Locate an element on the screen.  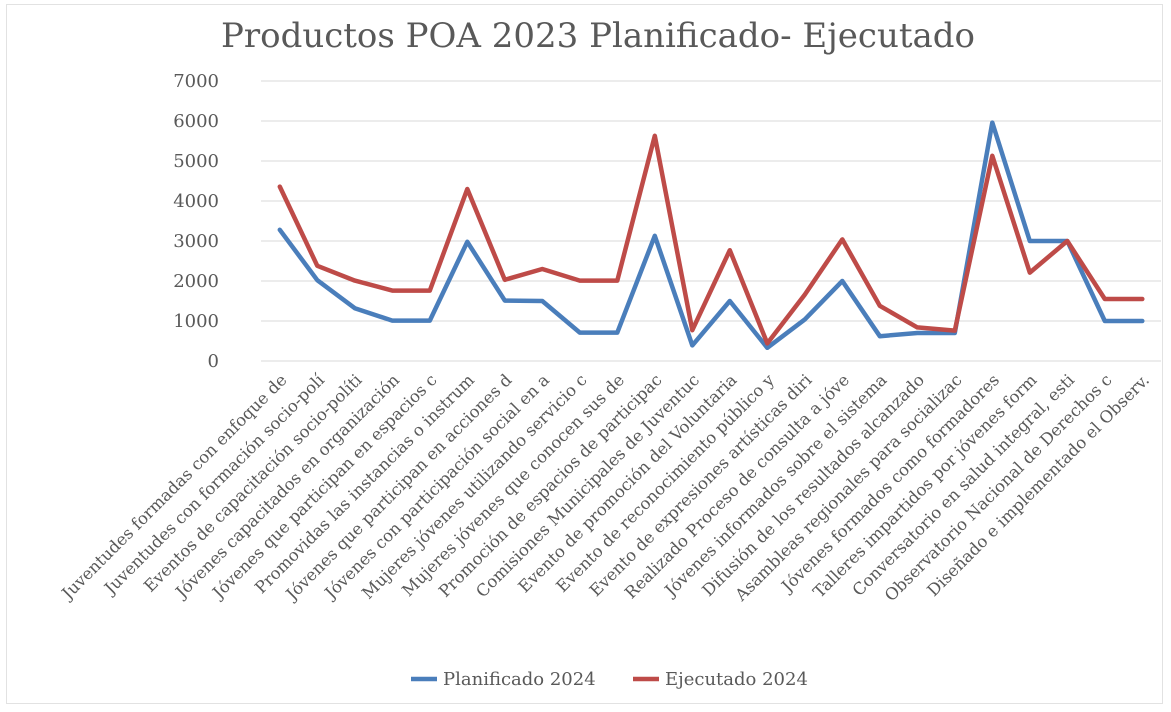
y-tick-label: 0 is located at coordinates (213, 361).